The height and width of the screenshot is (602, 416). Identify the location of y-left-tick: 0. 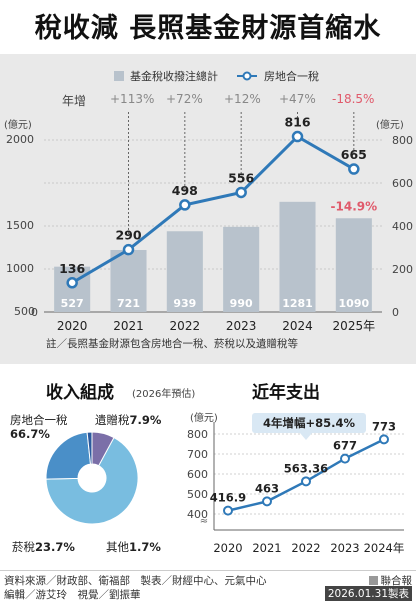
(34, 312).